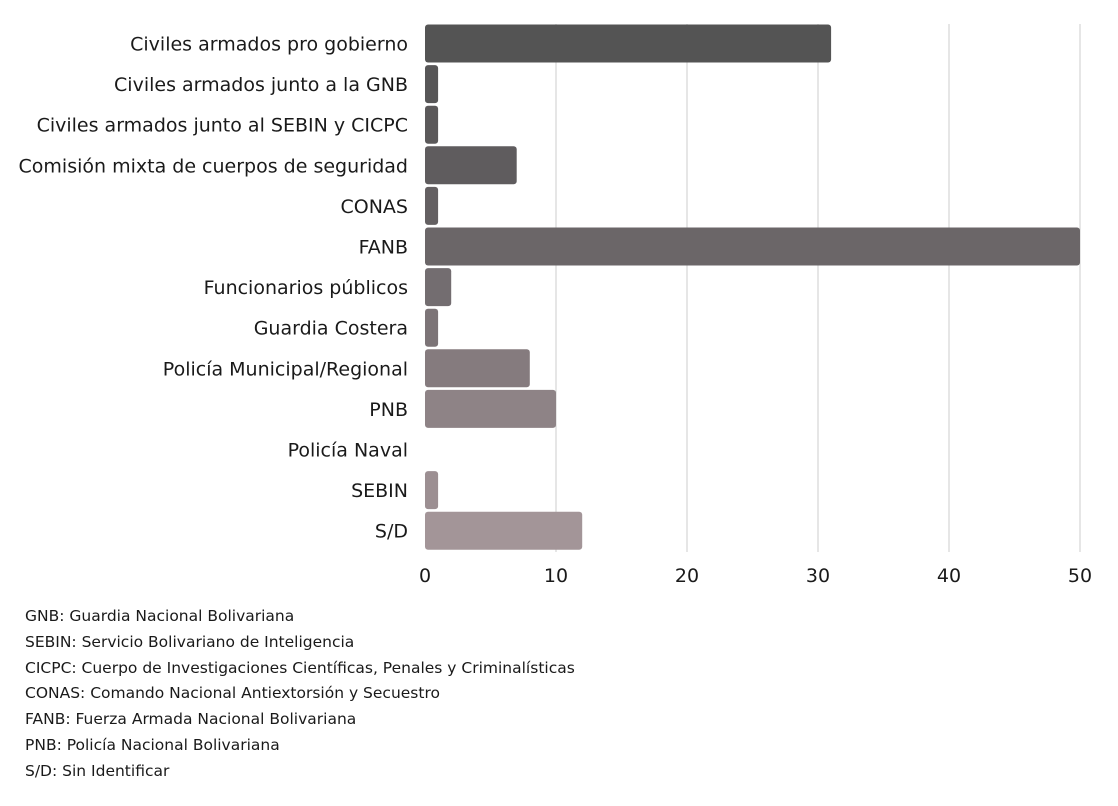 This screenshot has height=806, width=1118. What do you see at coordinates (383, 248) in the screenshot?
I see `category-label: FANB` at bounding box center [383, 248].